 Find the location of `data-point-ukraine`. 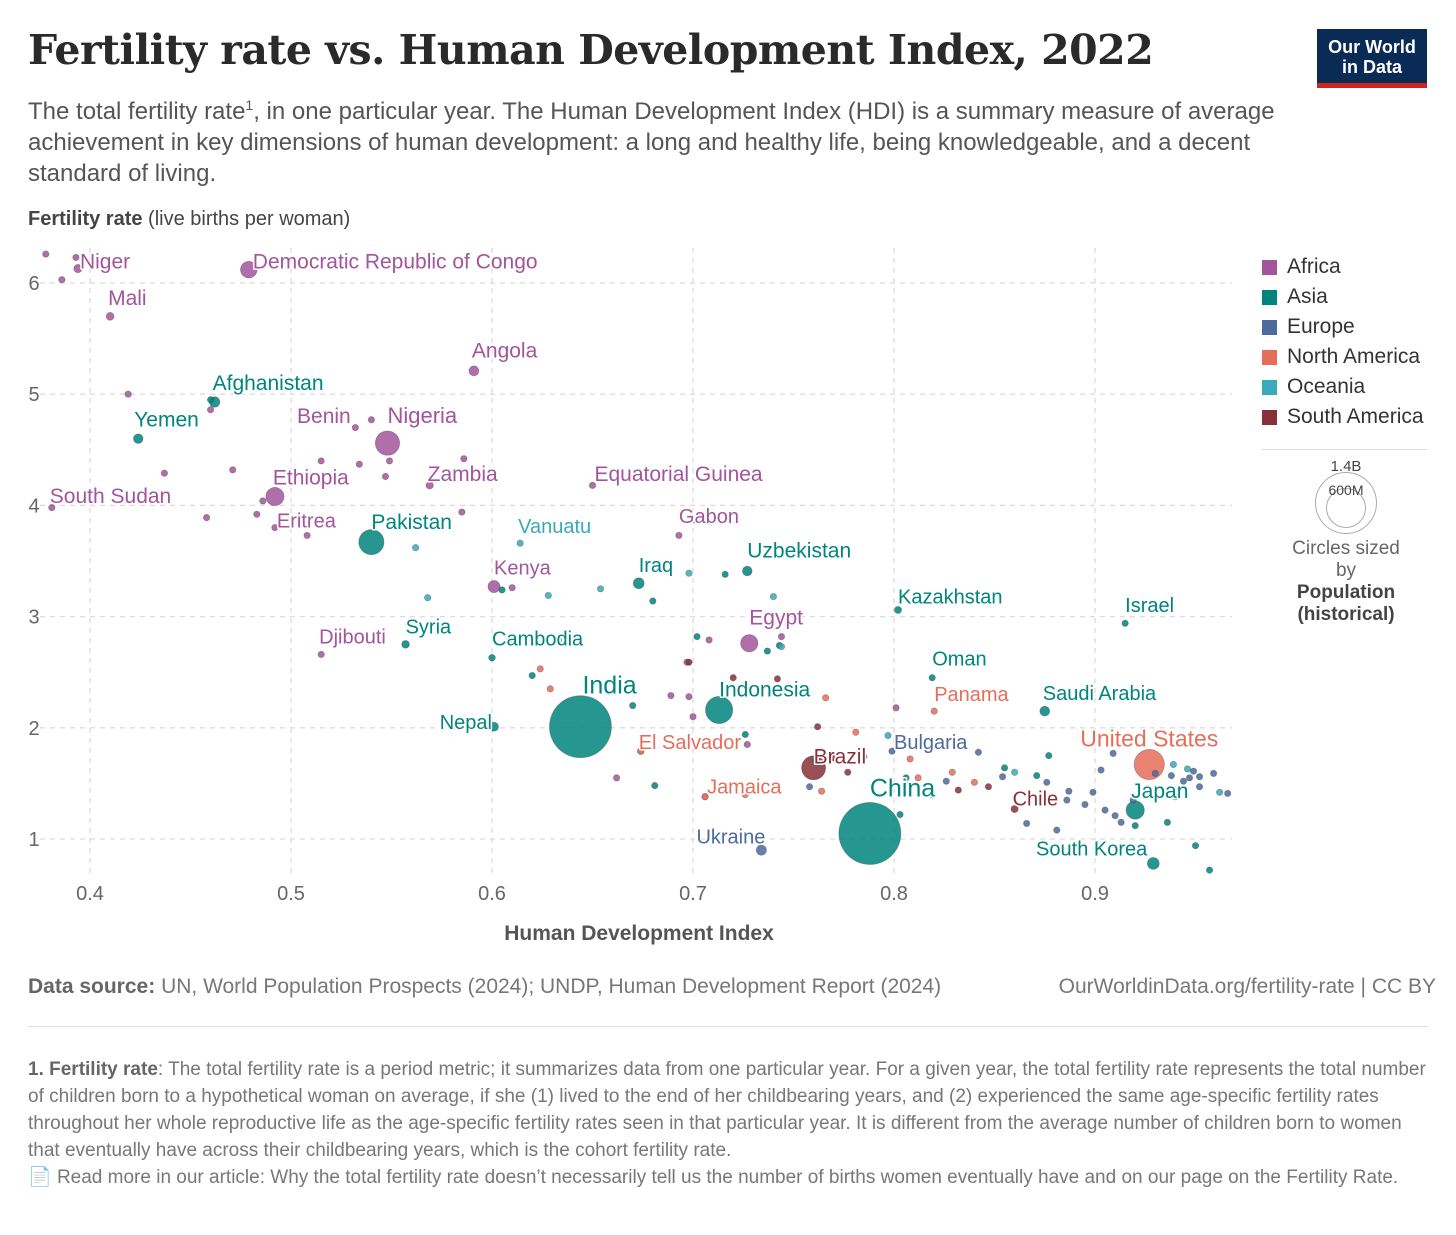

data-point-ukraine is located at coordinates (761, 850).